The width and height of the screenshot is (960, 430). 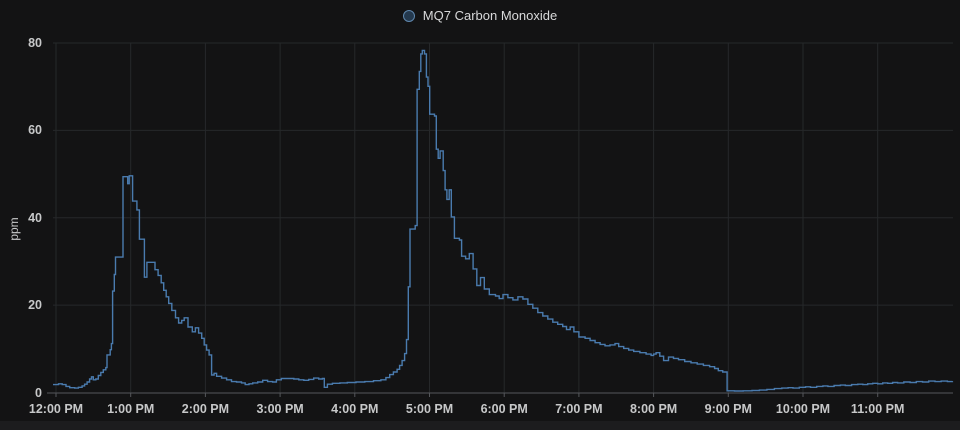 What do you see at coordinates (56, 409) in the screenshot?
I see `x-tick-label: 12:00 PM` at bounding box center [56, 409].